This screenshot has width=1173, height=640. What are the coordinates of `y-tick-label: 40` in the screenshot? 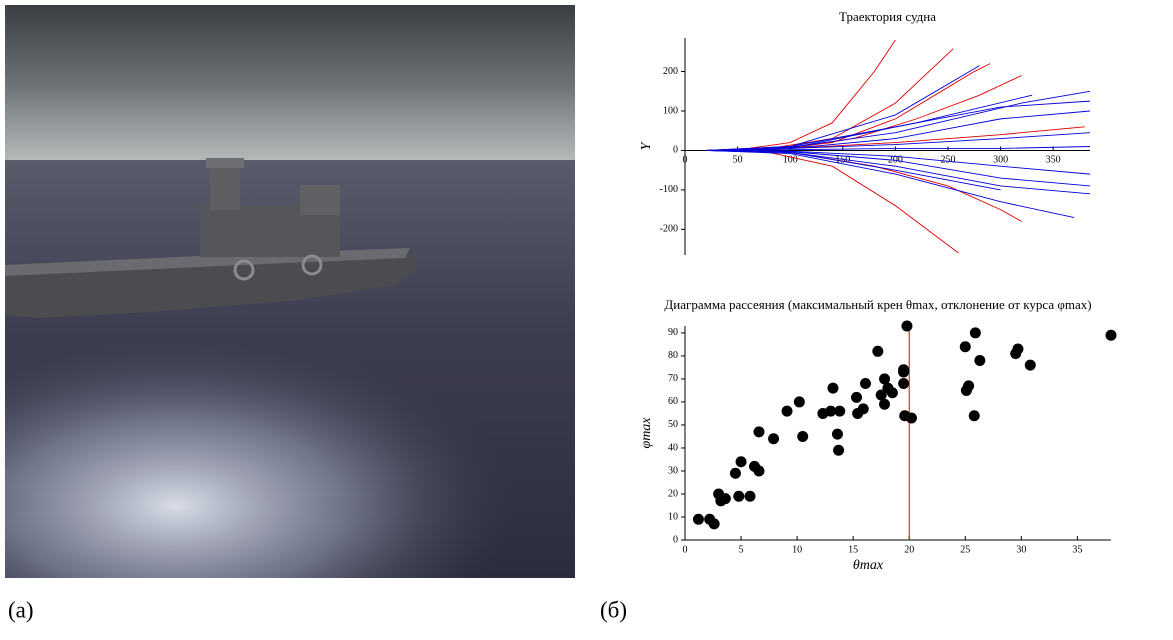 It's located at (673, 447).